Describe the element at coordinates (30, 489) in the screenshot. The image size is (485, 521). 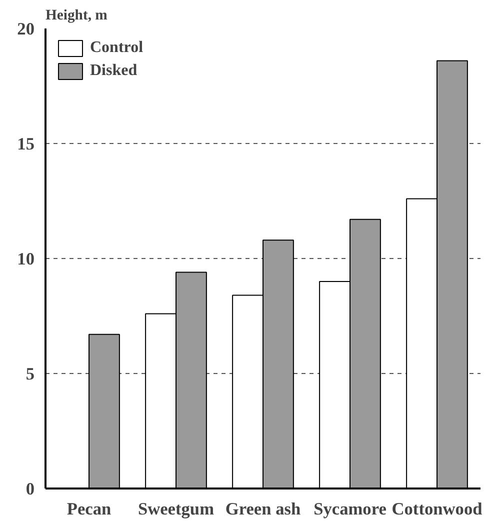
I see `y-tick-label: 0` at that location.